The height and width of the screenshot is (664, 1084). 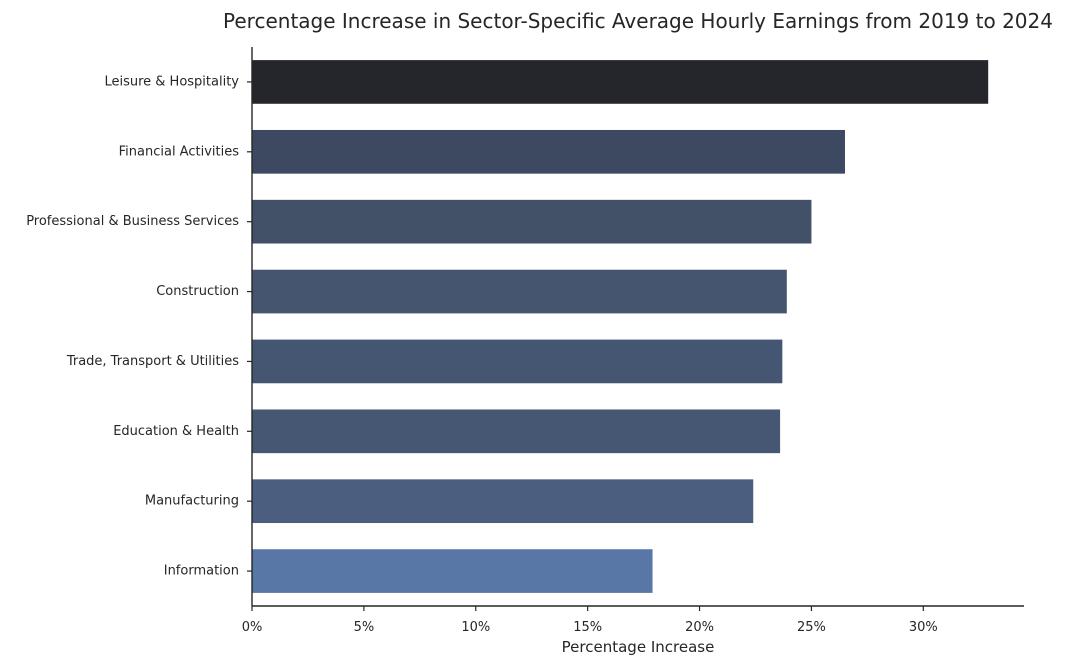 I want to click on y-tick-label: Education & Health, so click(x=176, y=431).